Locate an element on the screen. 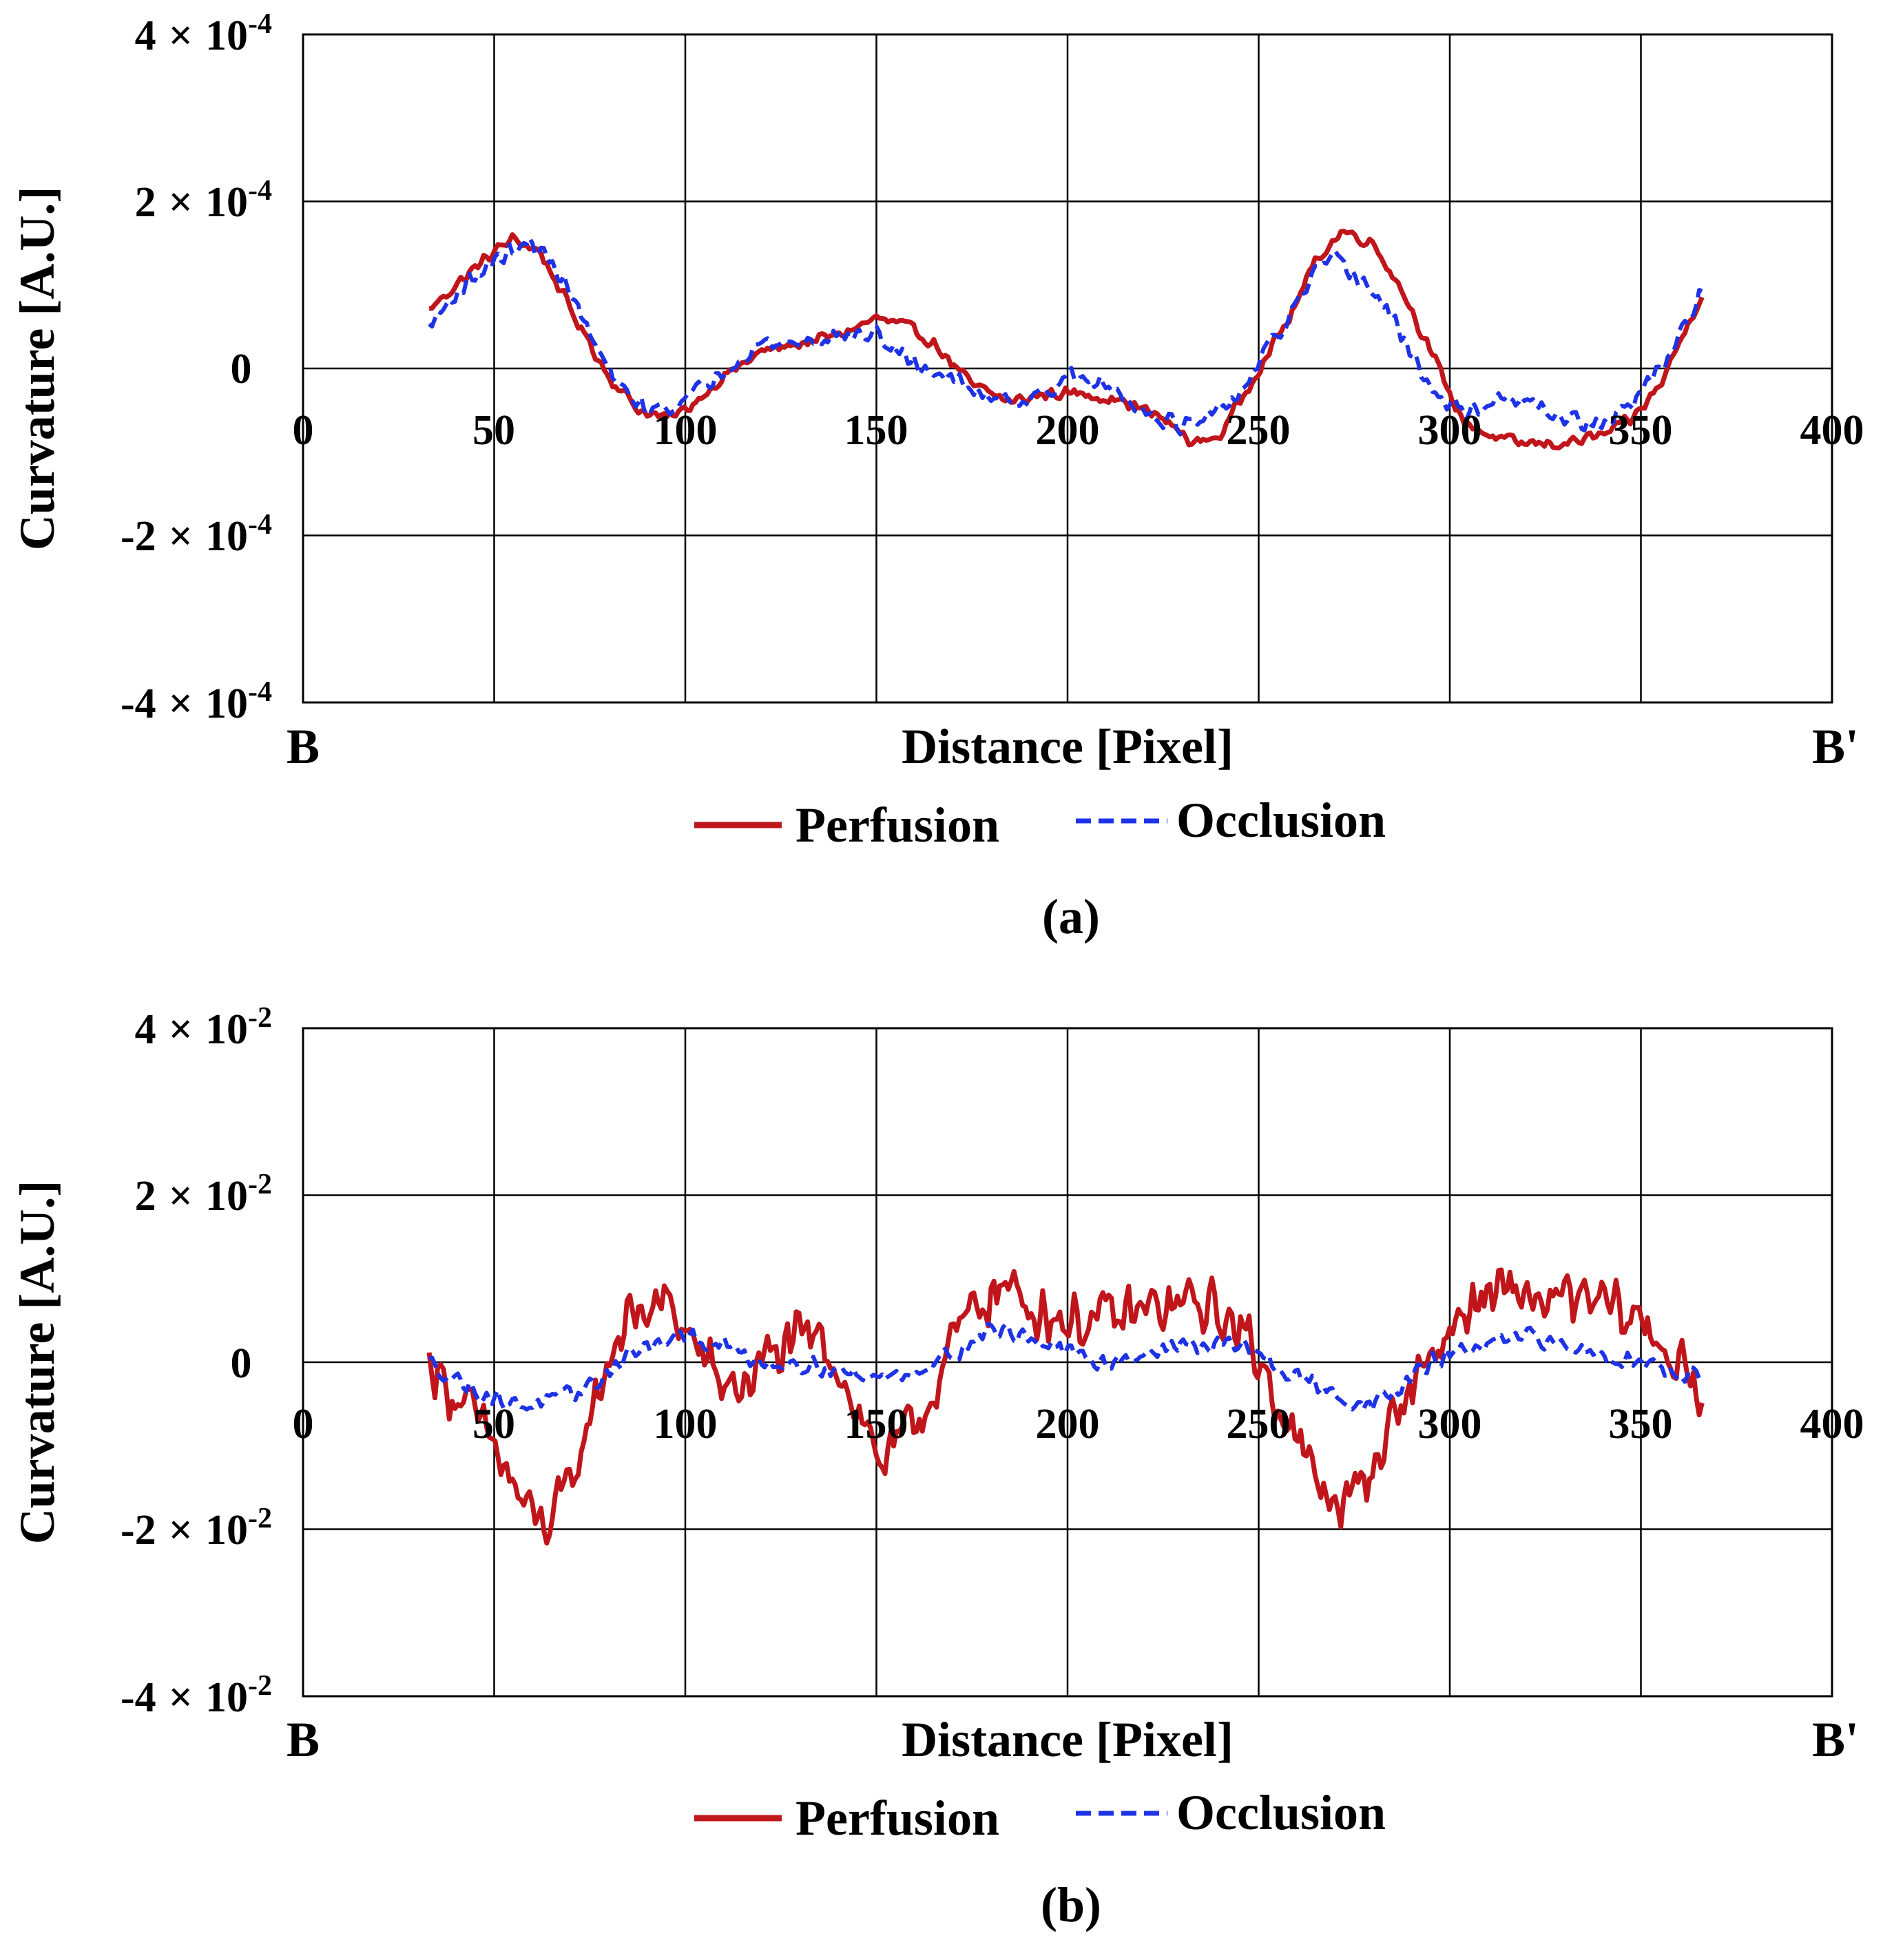 The height and width of the screenshot is (1960, 1883). panel-a-x-tick-3: 150 is located at coordinates (876, 430).